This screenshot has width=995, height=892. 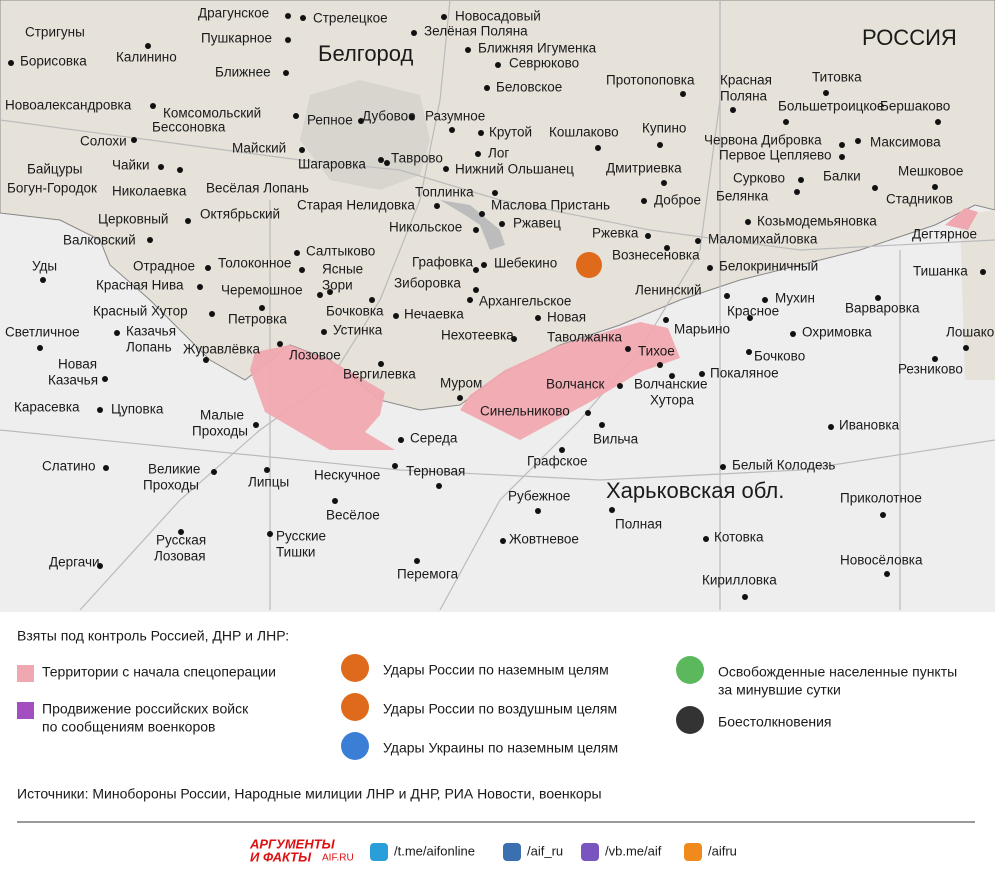 I want to click on place-label: Поляна, so click(x=744, y=96).